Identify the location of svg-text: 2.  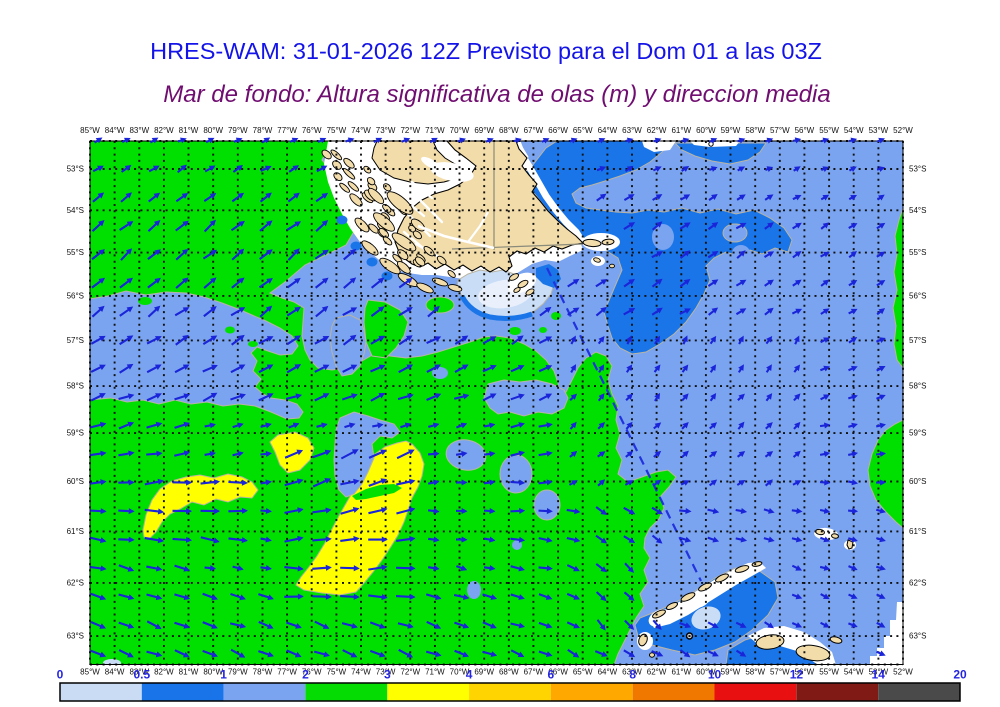
(305, 675).